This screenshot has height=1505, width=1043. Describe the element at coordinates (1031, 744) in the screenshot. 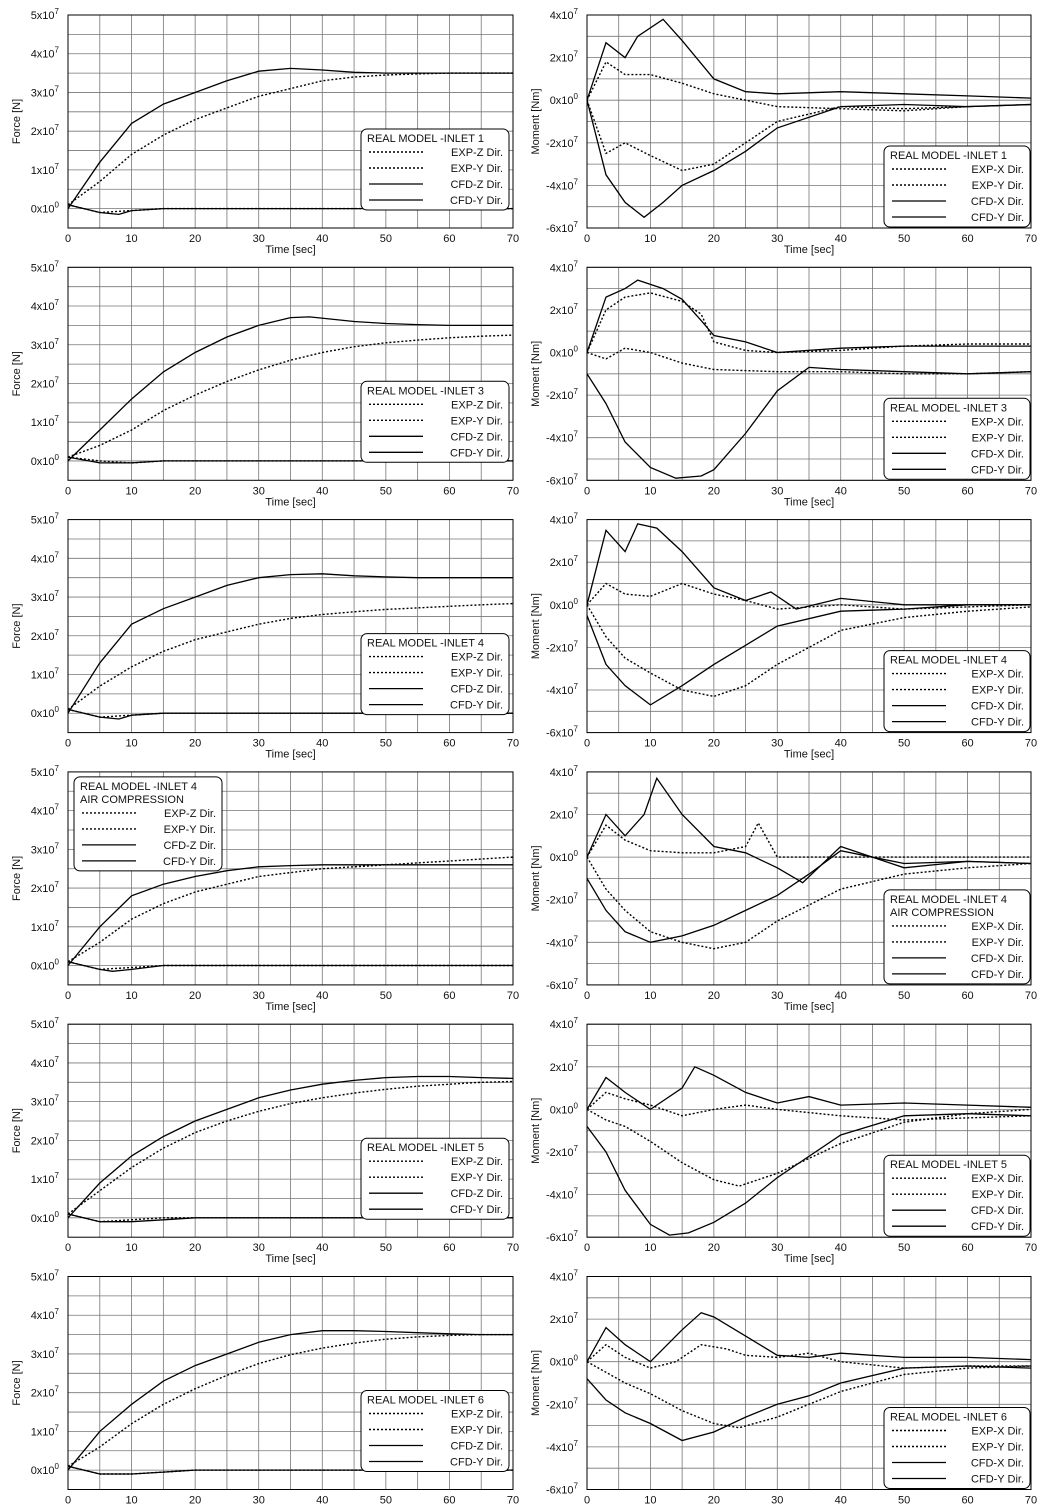

I see `x-tick-label: 70` at that location.